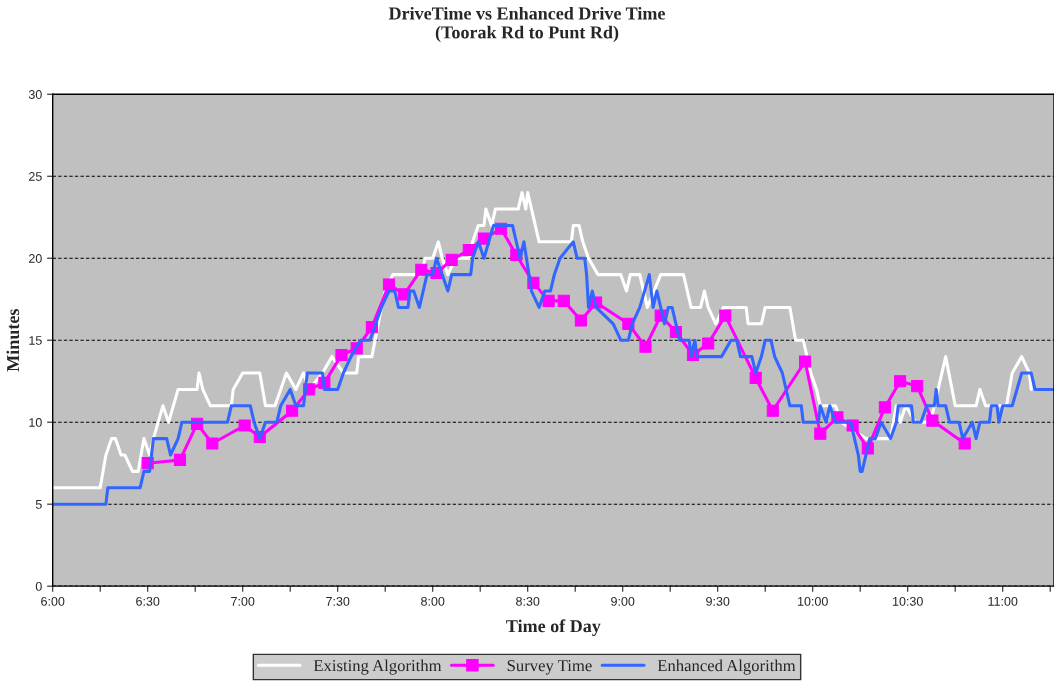 The width and height of the screenshot is (1054, 688). I want to click on x-tick-label: 6:30, so click(148, 601).